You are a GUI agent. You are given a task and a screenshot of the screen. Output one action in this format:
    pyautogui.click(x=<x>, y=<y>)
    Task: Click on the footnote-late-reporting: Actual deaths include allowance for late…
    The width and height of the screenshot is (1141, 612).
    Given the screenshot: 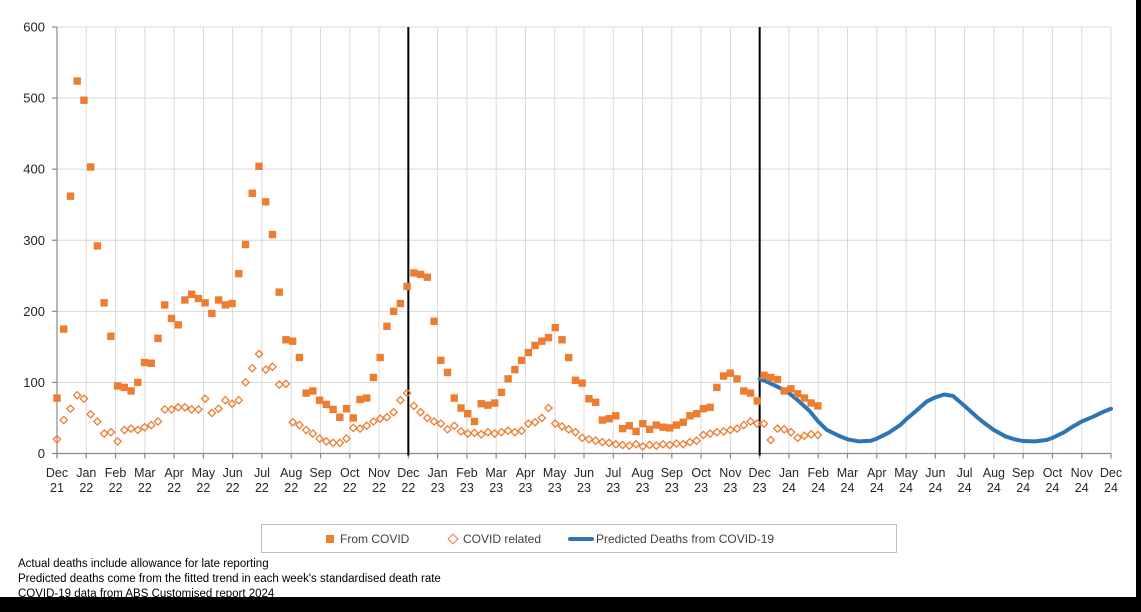 What is the action you would take?
    pyautogui.click(x=143, y=564)
    